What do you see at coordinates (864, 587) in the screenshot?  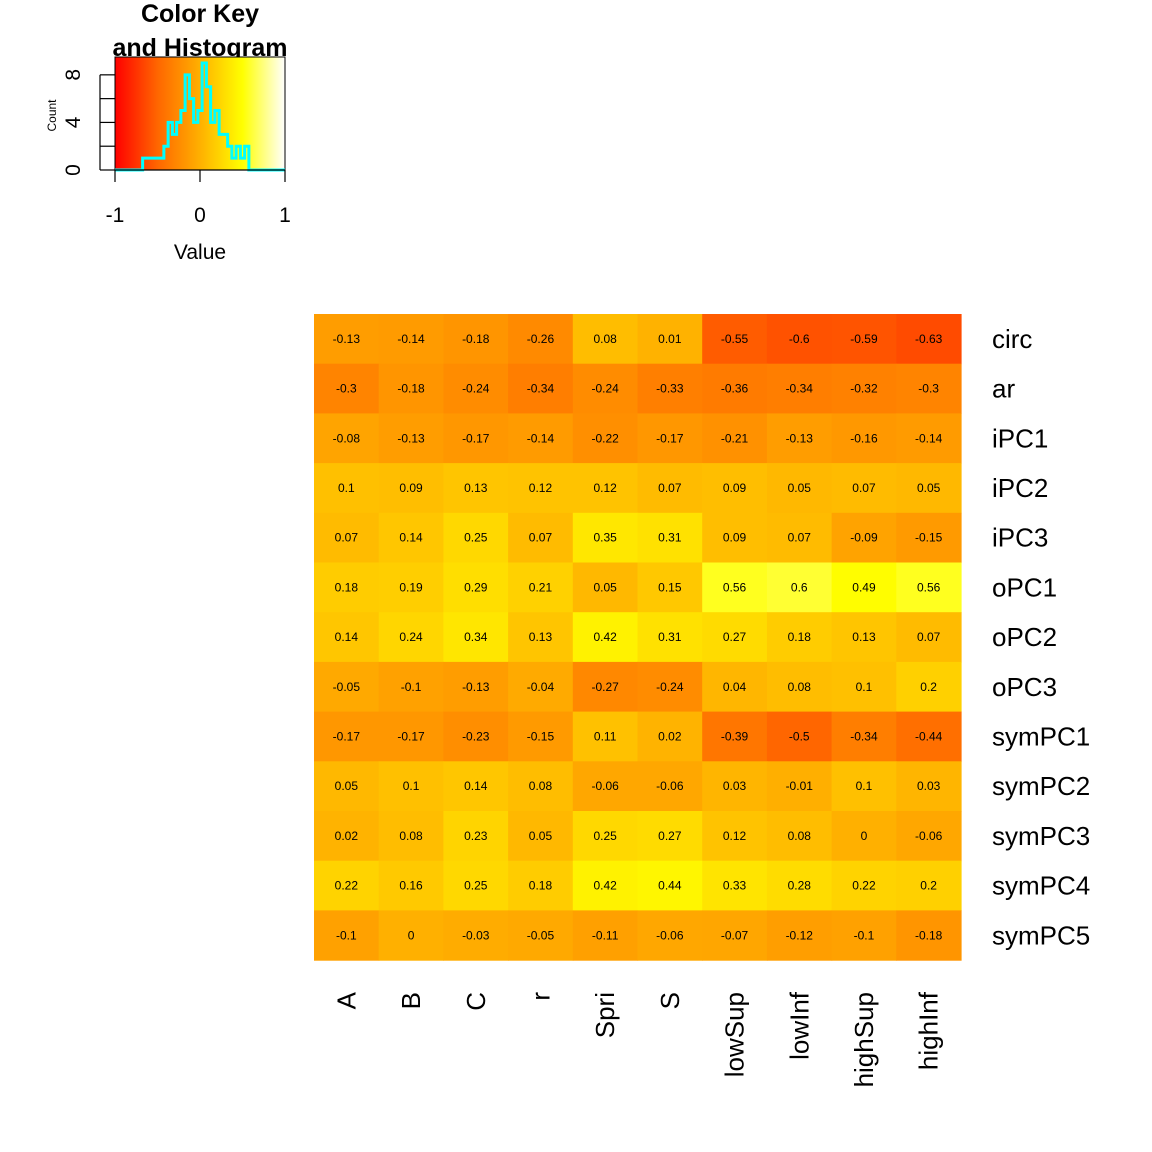 I see `cell-oPC1-highSup` at bounding box center [864, 587].